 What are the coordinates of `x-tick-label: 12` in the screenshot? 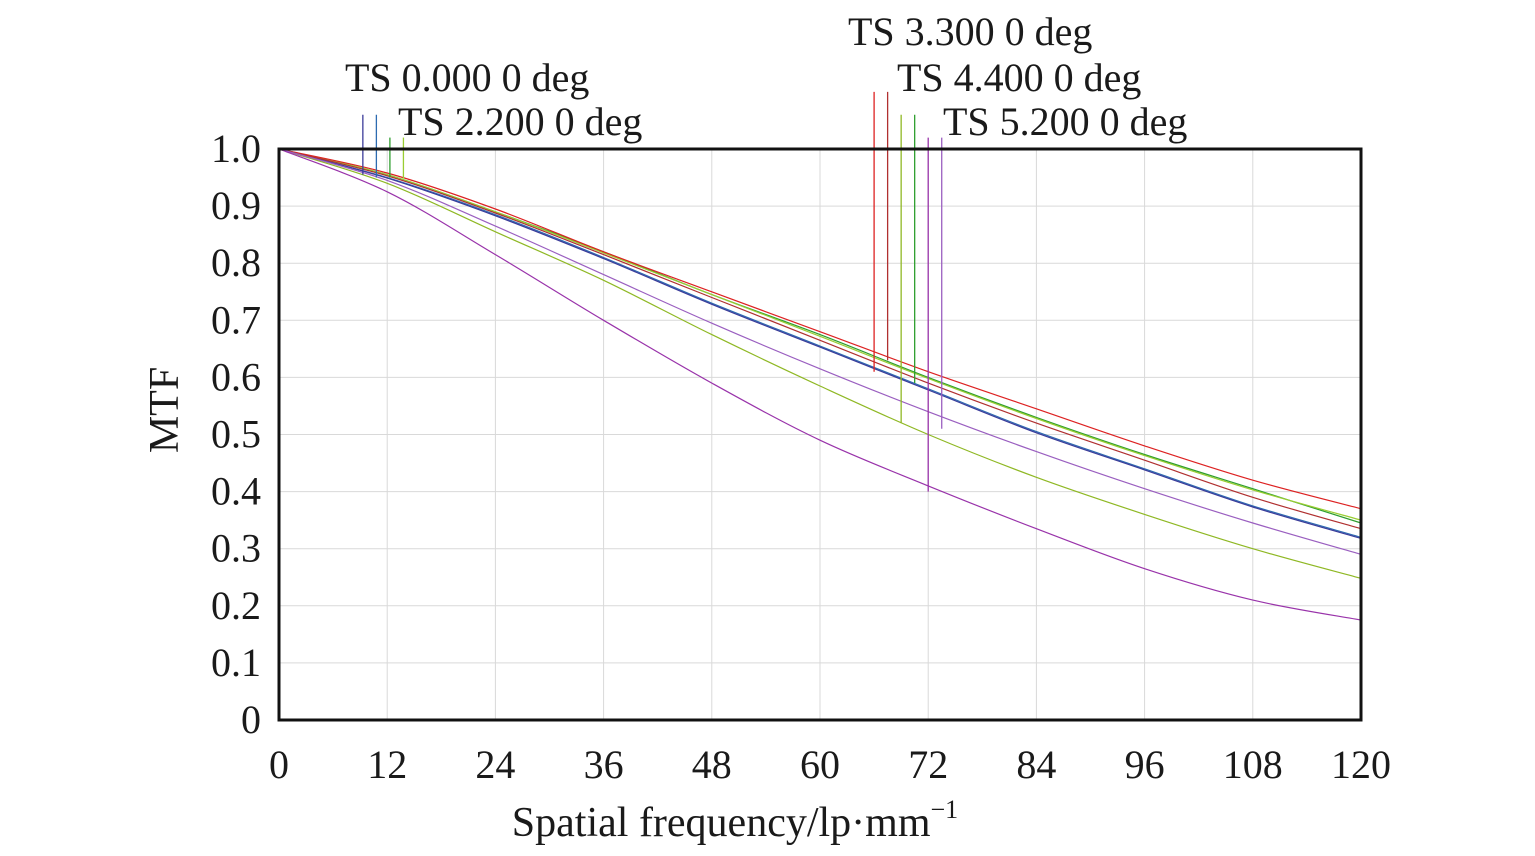 It's located at (387, 764).